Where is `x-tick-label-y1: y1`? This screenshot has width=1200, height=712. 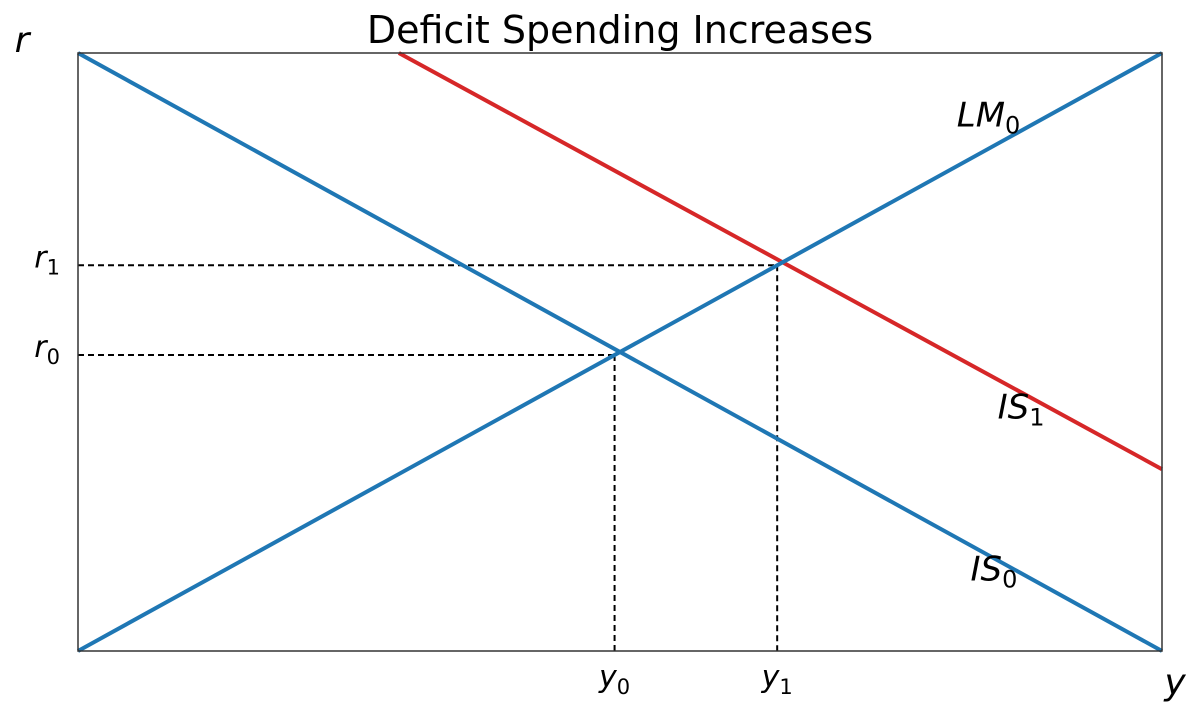 x-tick-label-y1: y1 is located at coordinates (777, 679).